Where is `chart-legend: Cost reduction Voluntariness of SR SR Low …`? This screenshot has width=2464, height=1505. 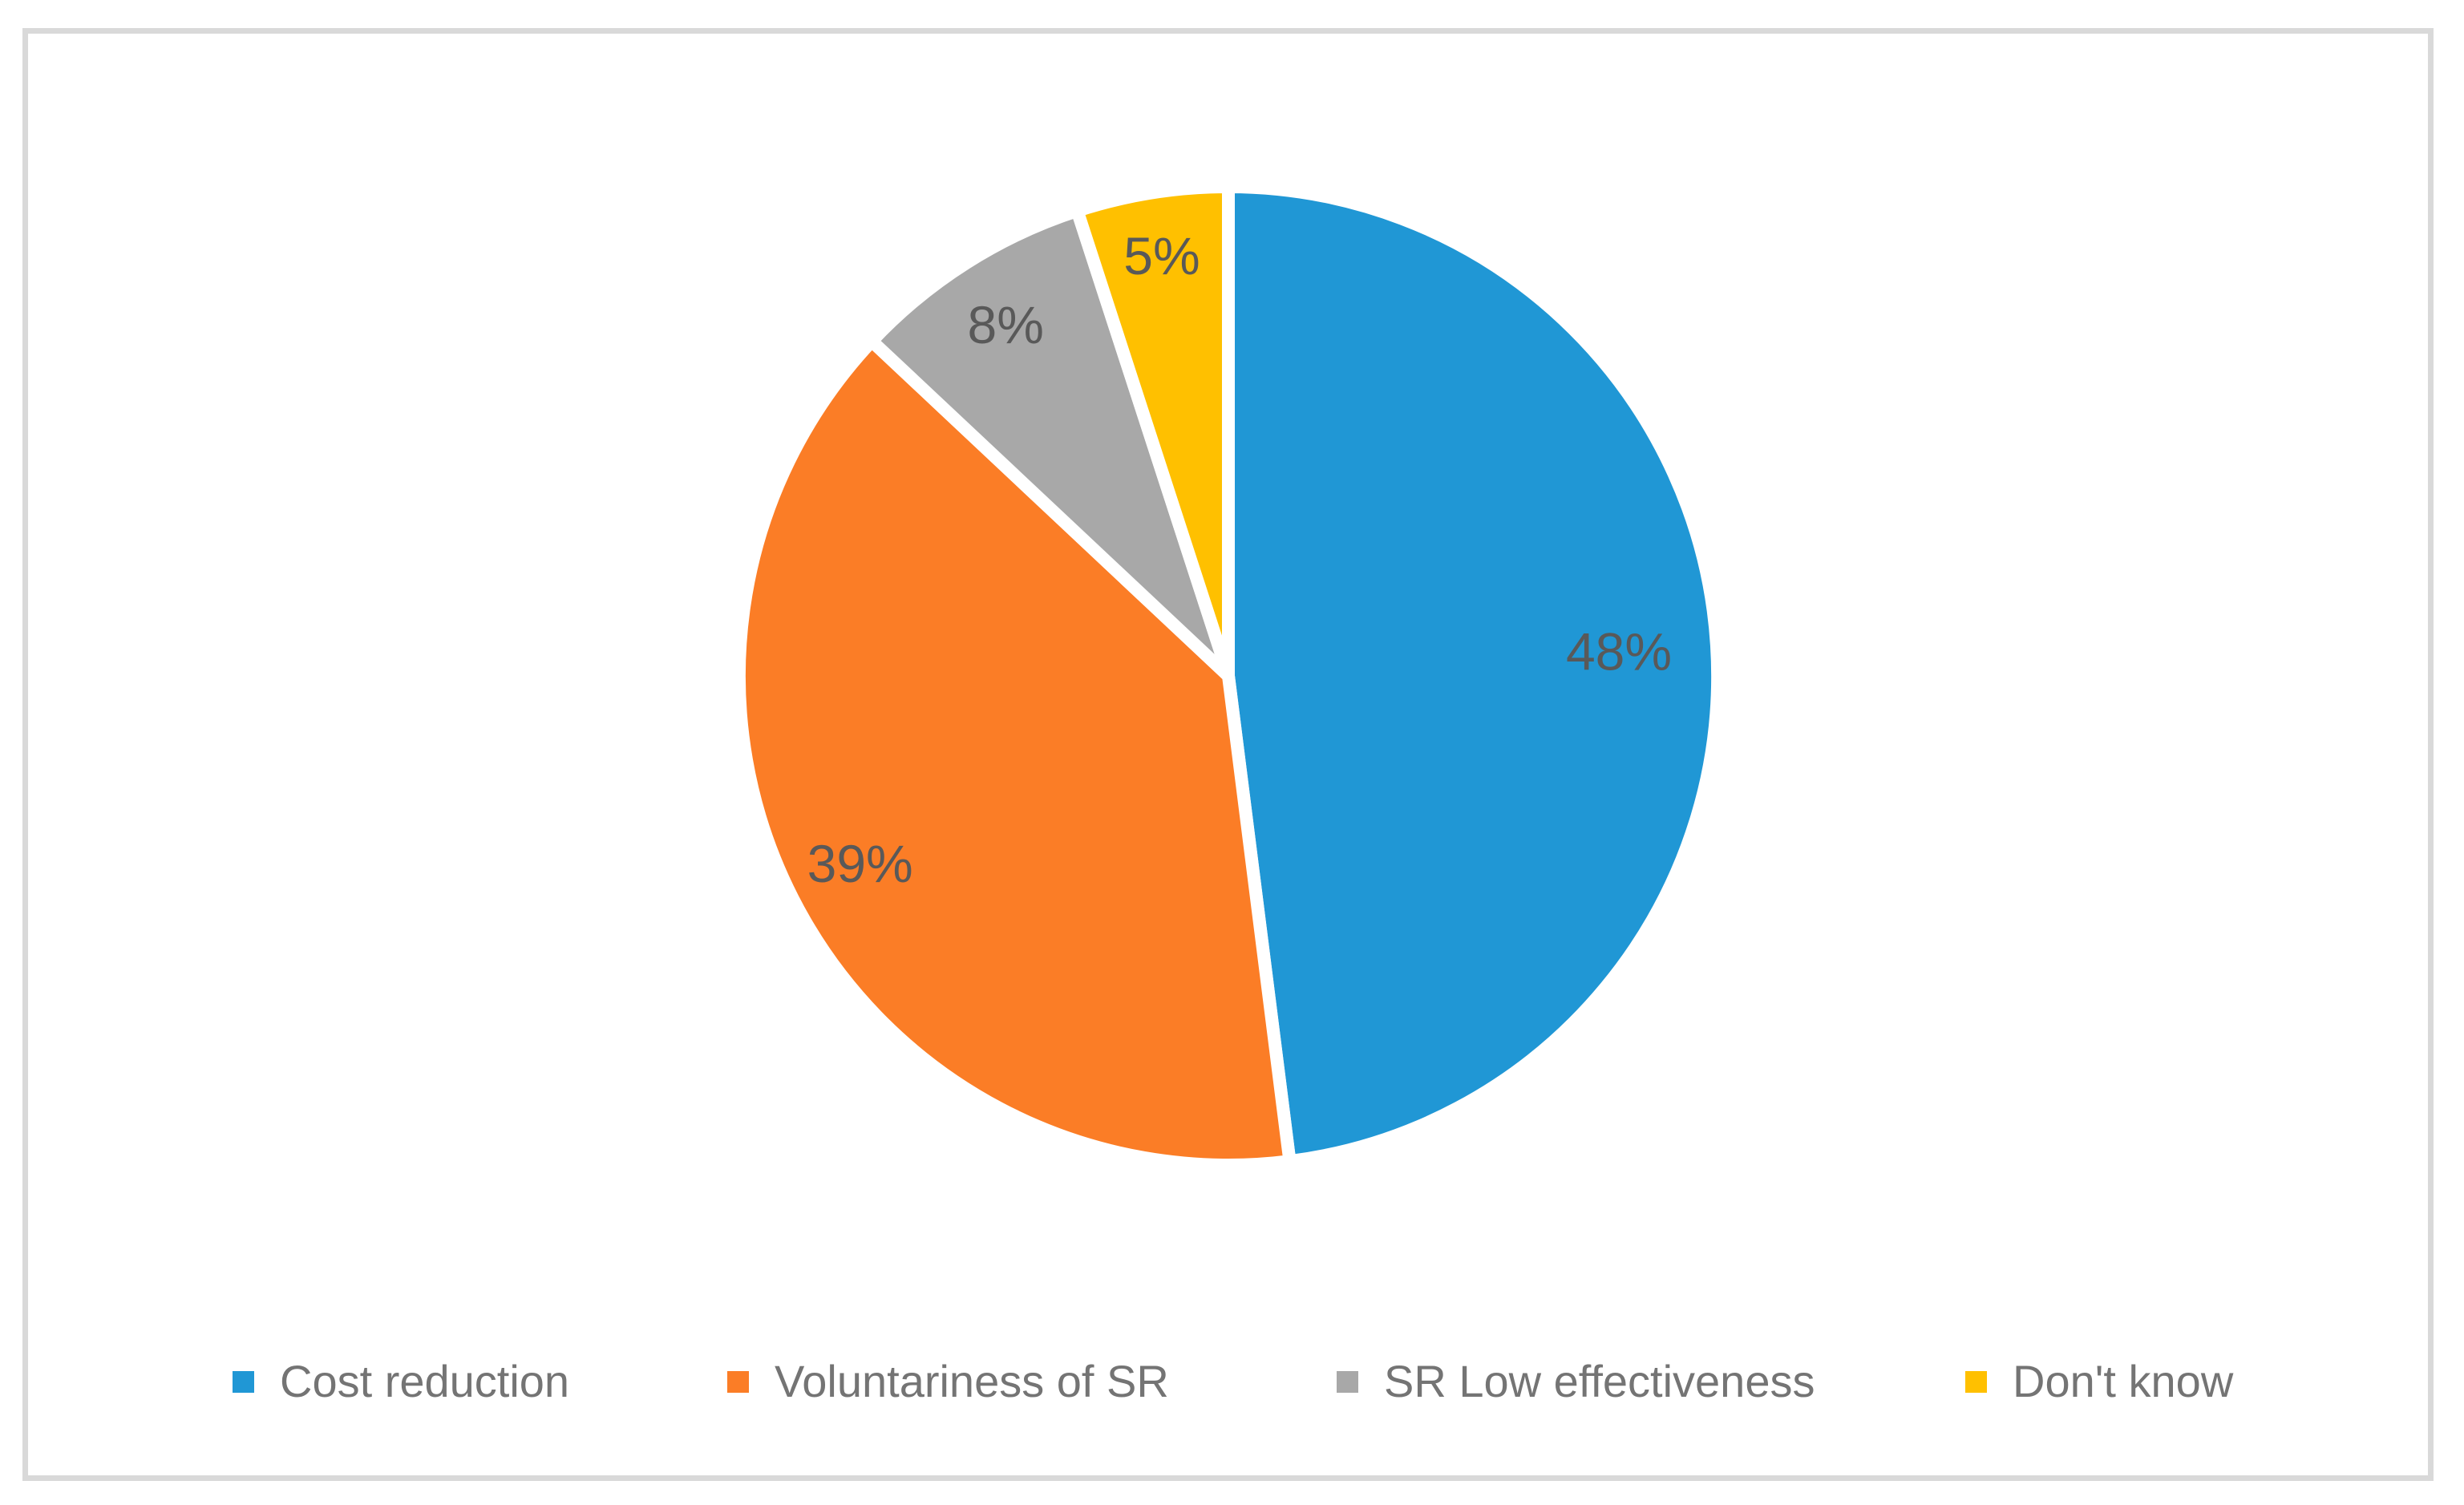 chart-legend: Cost reduction Voluntariness of SR SR Low … is located at coordinates (1232, 1382).